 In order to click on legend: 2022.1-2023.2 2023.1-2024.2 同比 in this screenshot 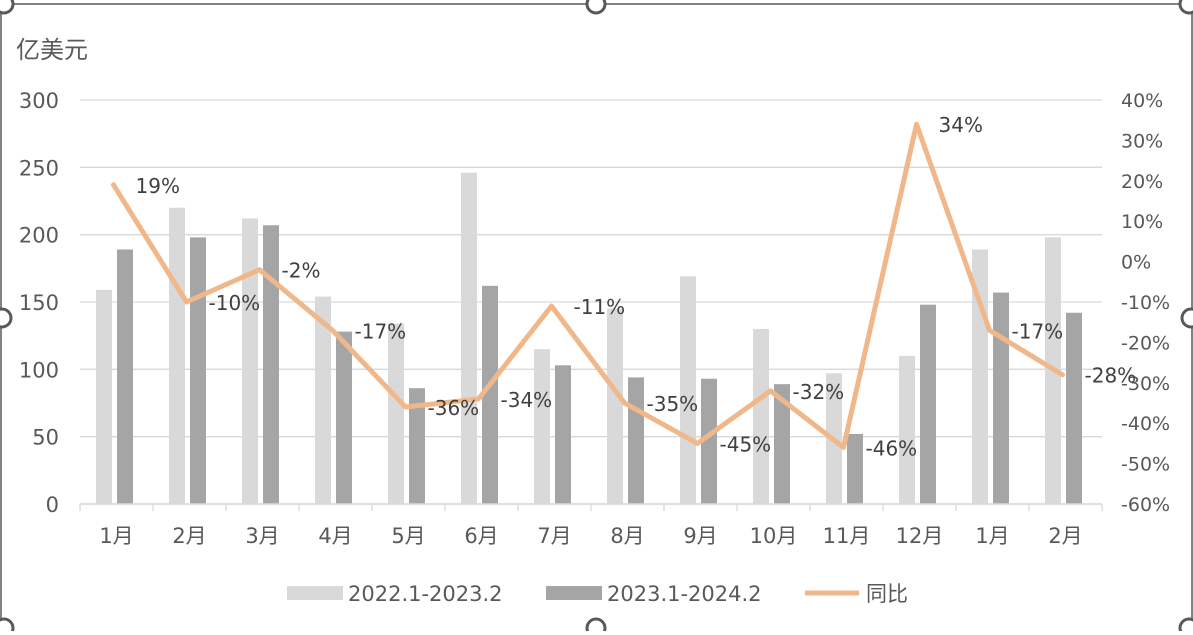, I will do `click(597, 594)`.